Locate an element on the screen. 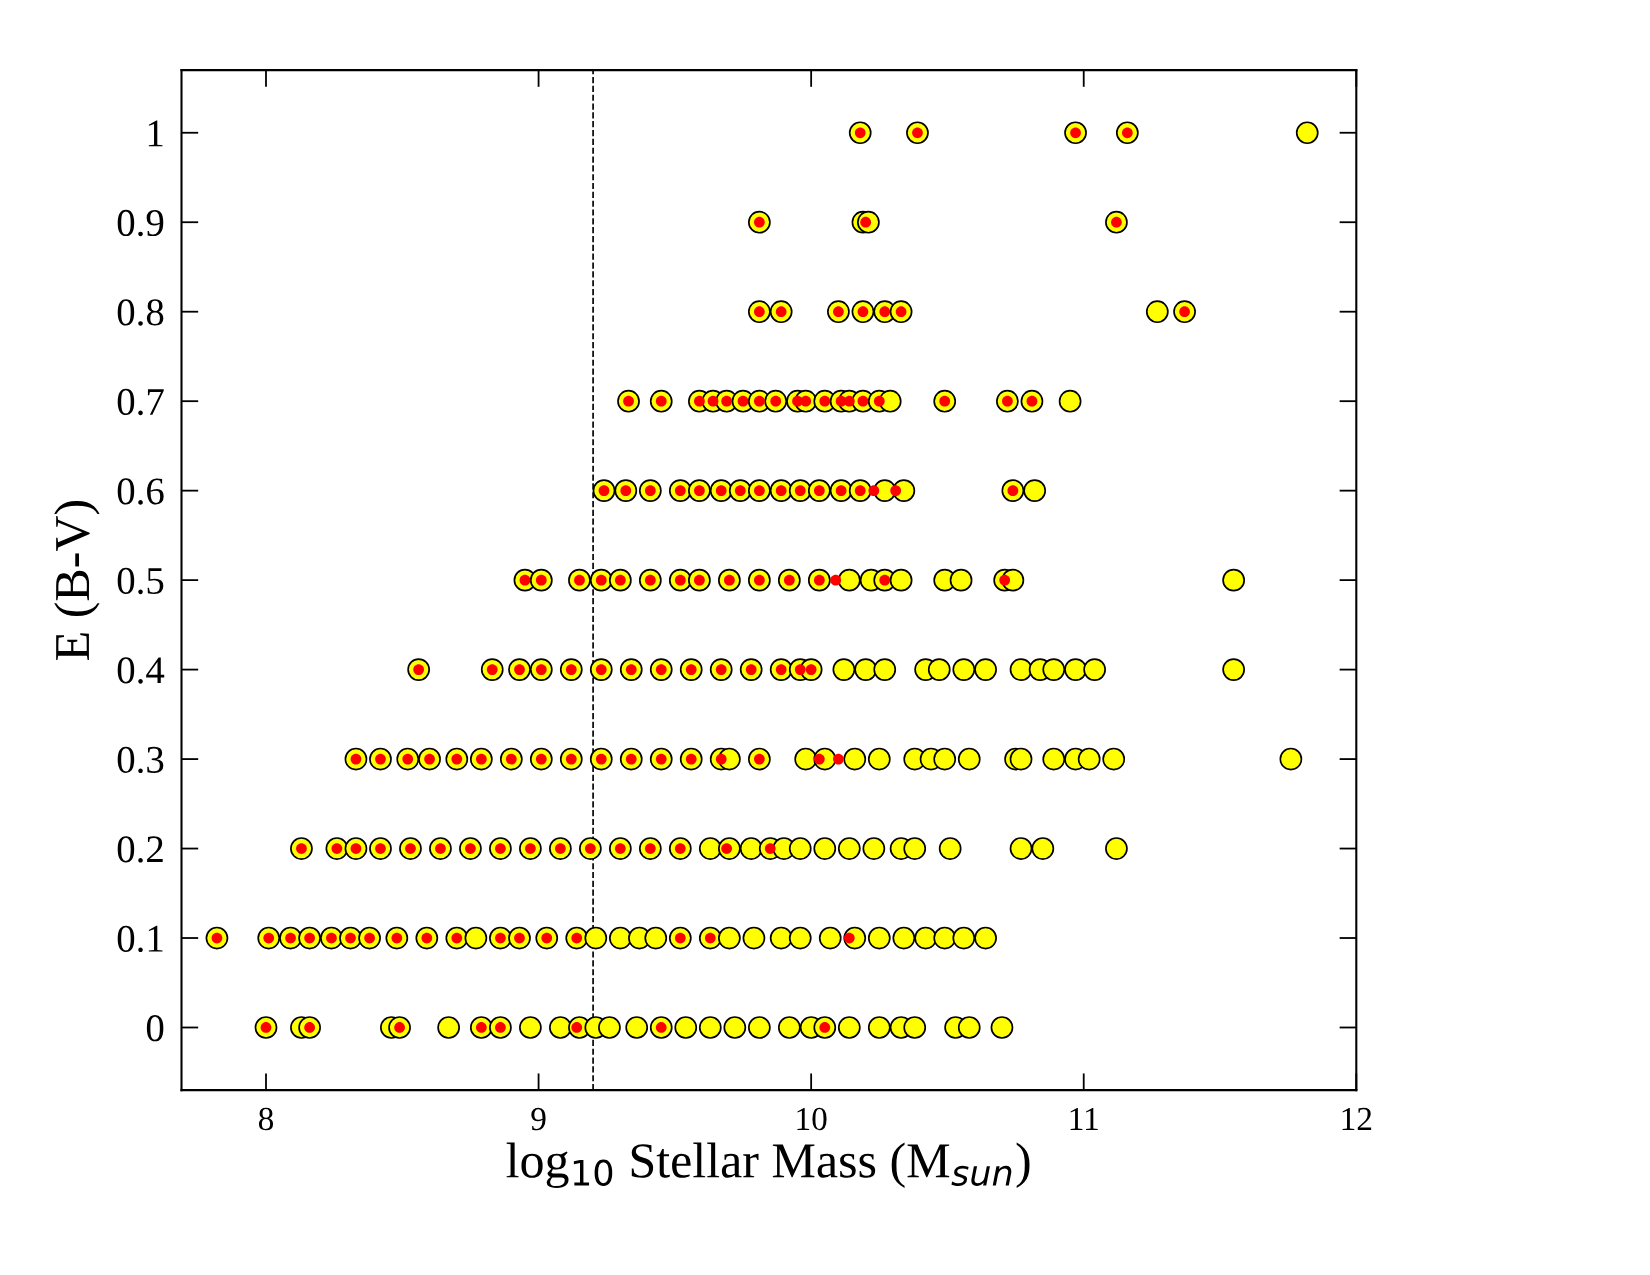 Image resolution: width=1650 pixels, height=1275 pixels. y-tick-label: 0.4 is located at coordinates (141, 670).